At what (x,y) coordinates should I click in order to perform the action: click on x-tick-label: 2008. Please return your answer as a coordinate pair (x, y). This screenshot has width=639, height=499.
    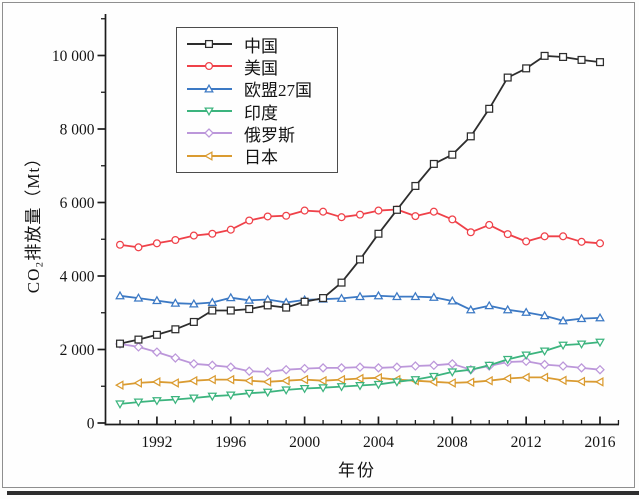
    Looking at the image, I should click on (452, 442).